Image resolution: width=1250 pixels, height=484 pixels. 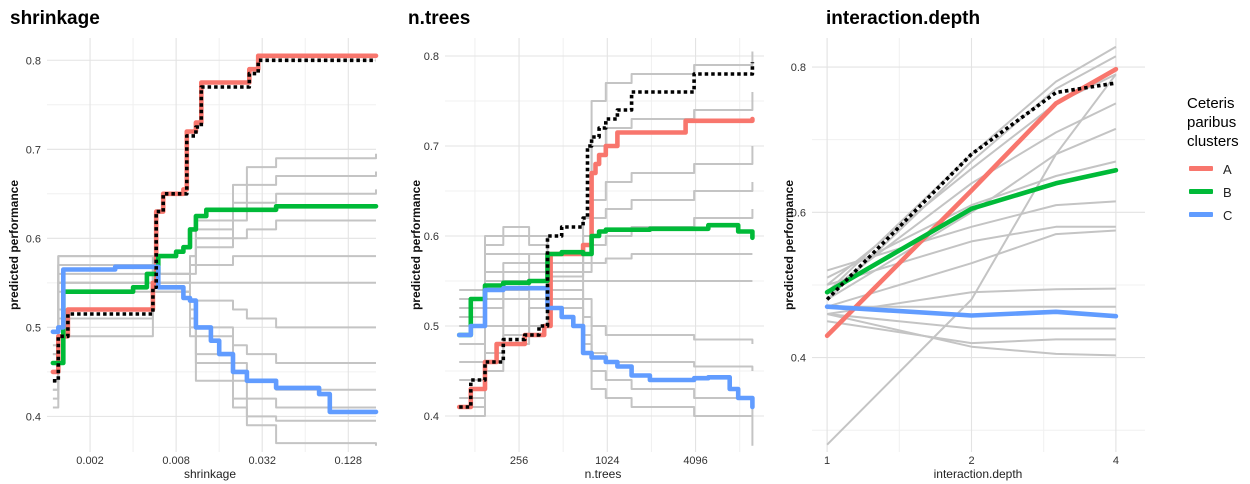 What do you see at coordinates (1227, 192) in the screenshot?
I see `legend-label-b: B` at bounding box center [1227, 192].